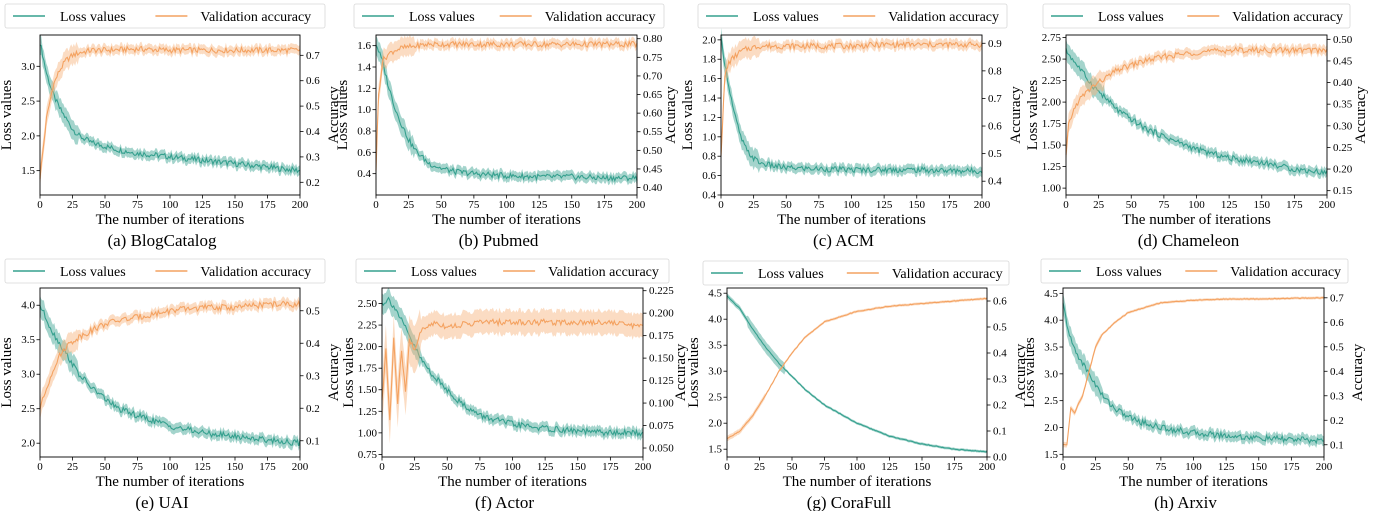 The image size is (1392, 511). Describe the element at coordinates (653, 39) in the screenshot. I see `y-right-tick-label: 0.80` at that location.